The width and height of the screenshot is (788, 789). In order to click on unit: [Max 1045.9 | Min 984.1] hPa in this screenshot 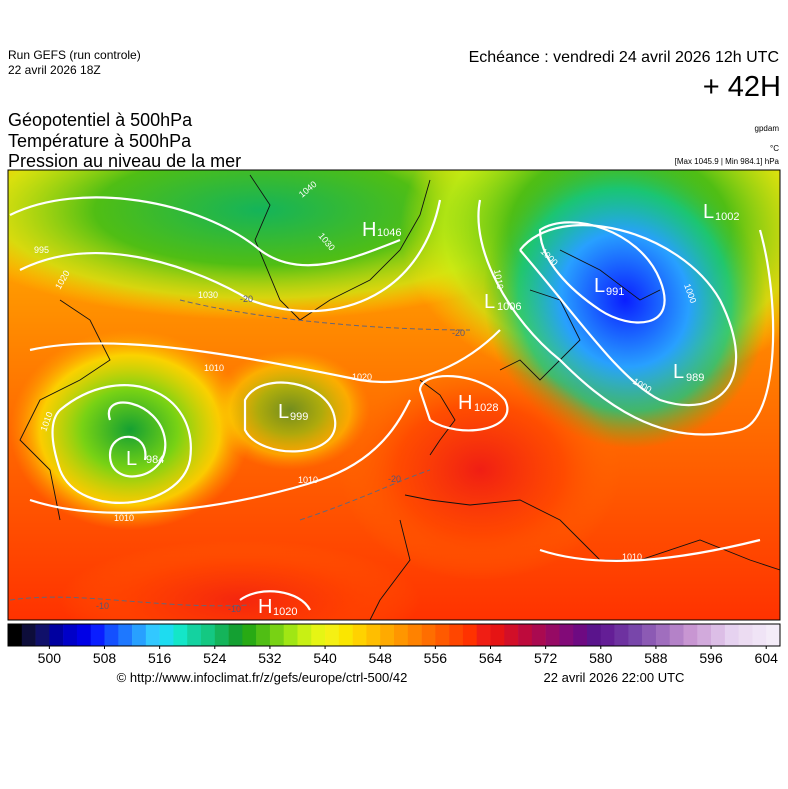, I will do `click(727, 161)`.